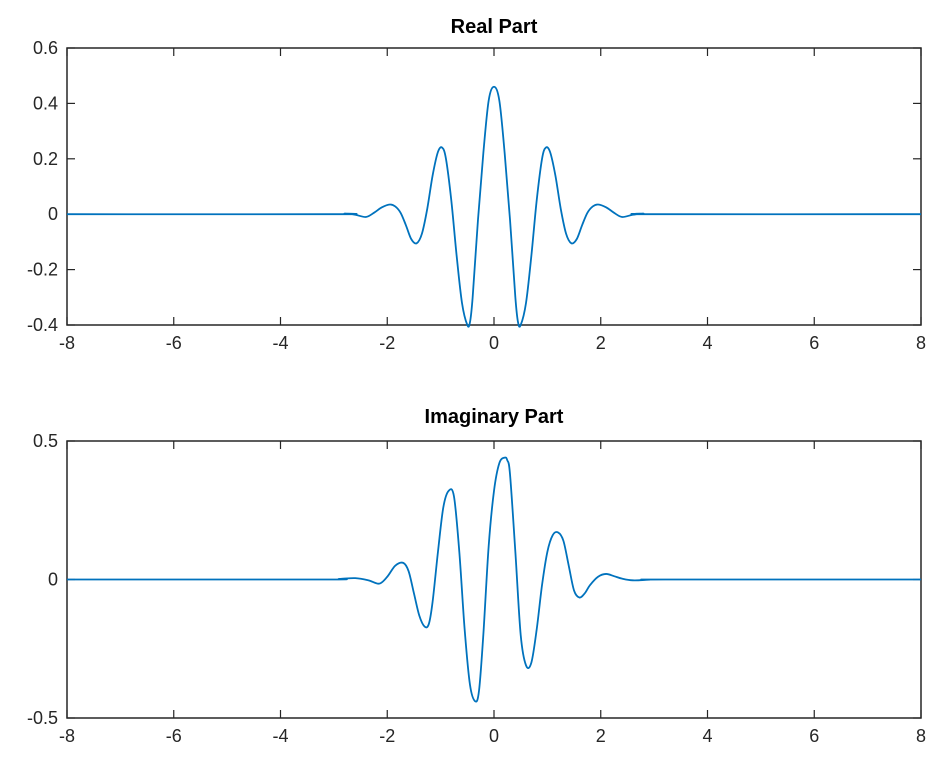  What do you see at coordinates (42, 186) in the screenshot?
I see `real-part-y-tick-labels: -0.4 -0.2 0 0.2 0.4 0.6` at bounding box center [42, 186].